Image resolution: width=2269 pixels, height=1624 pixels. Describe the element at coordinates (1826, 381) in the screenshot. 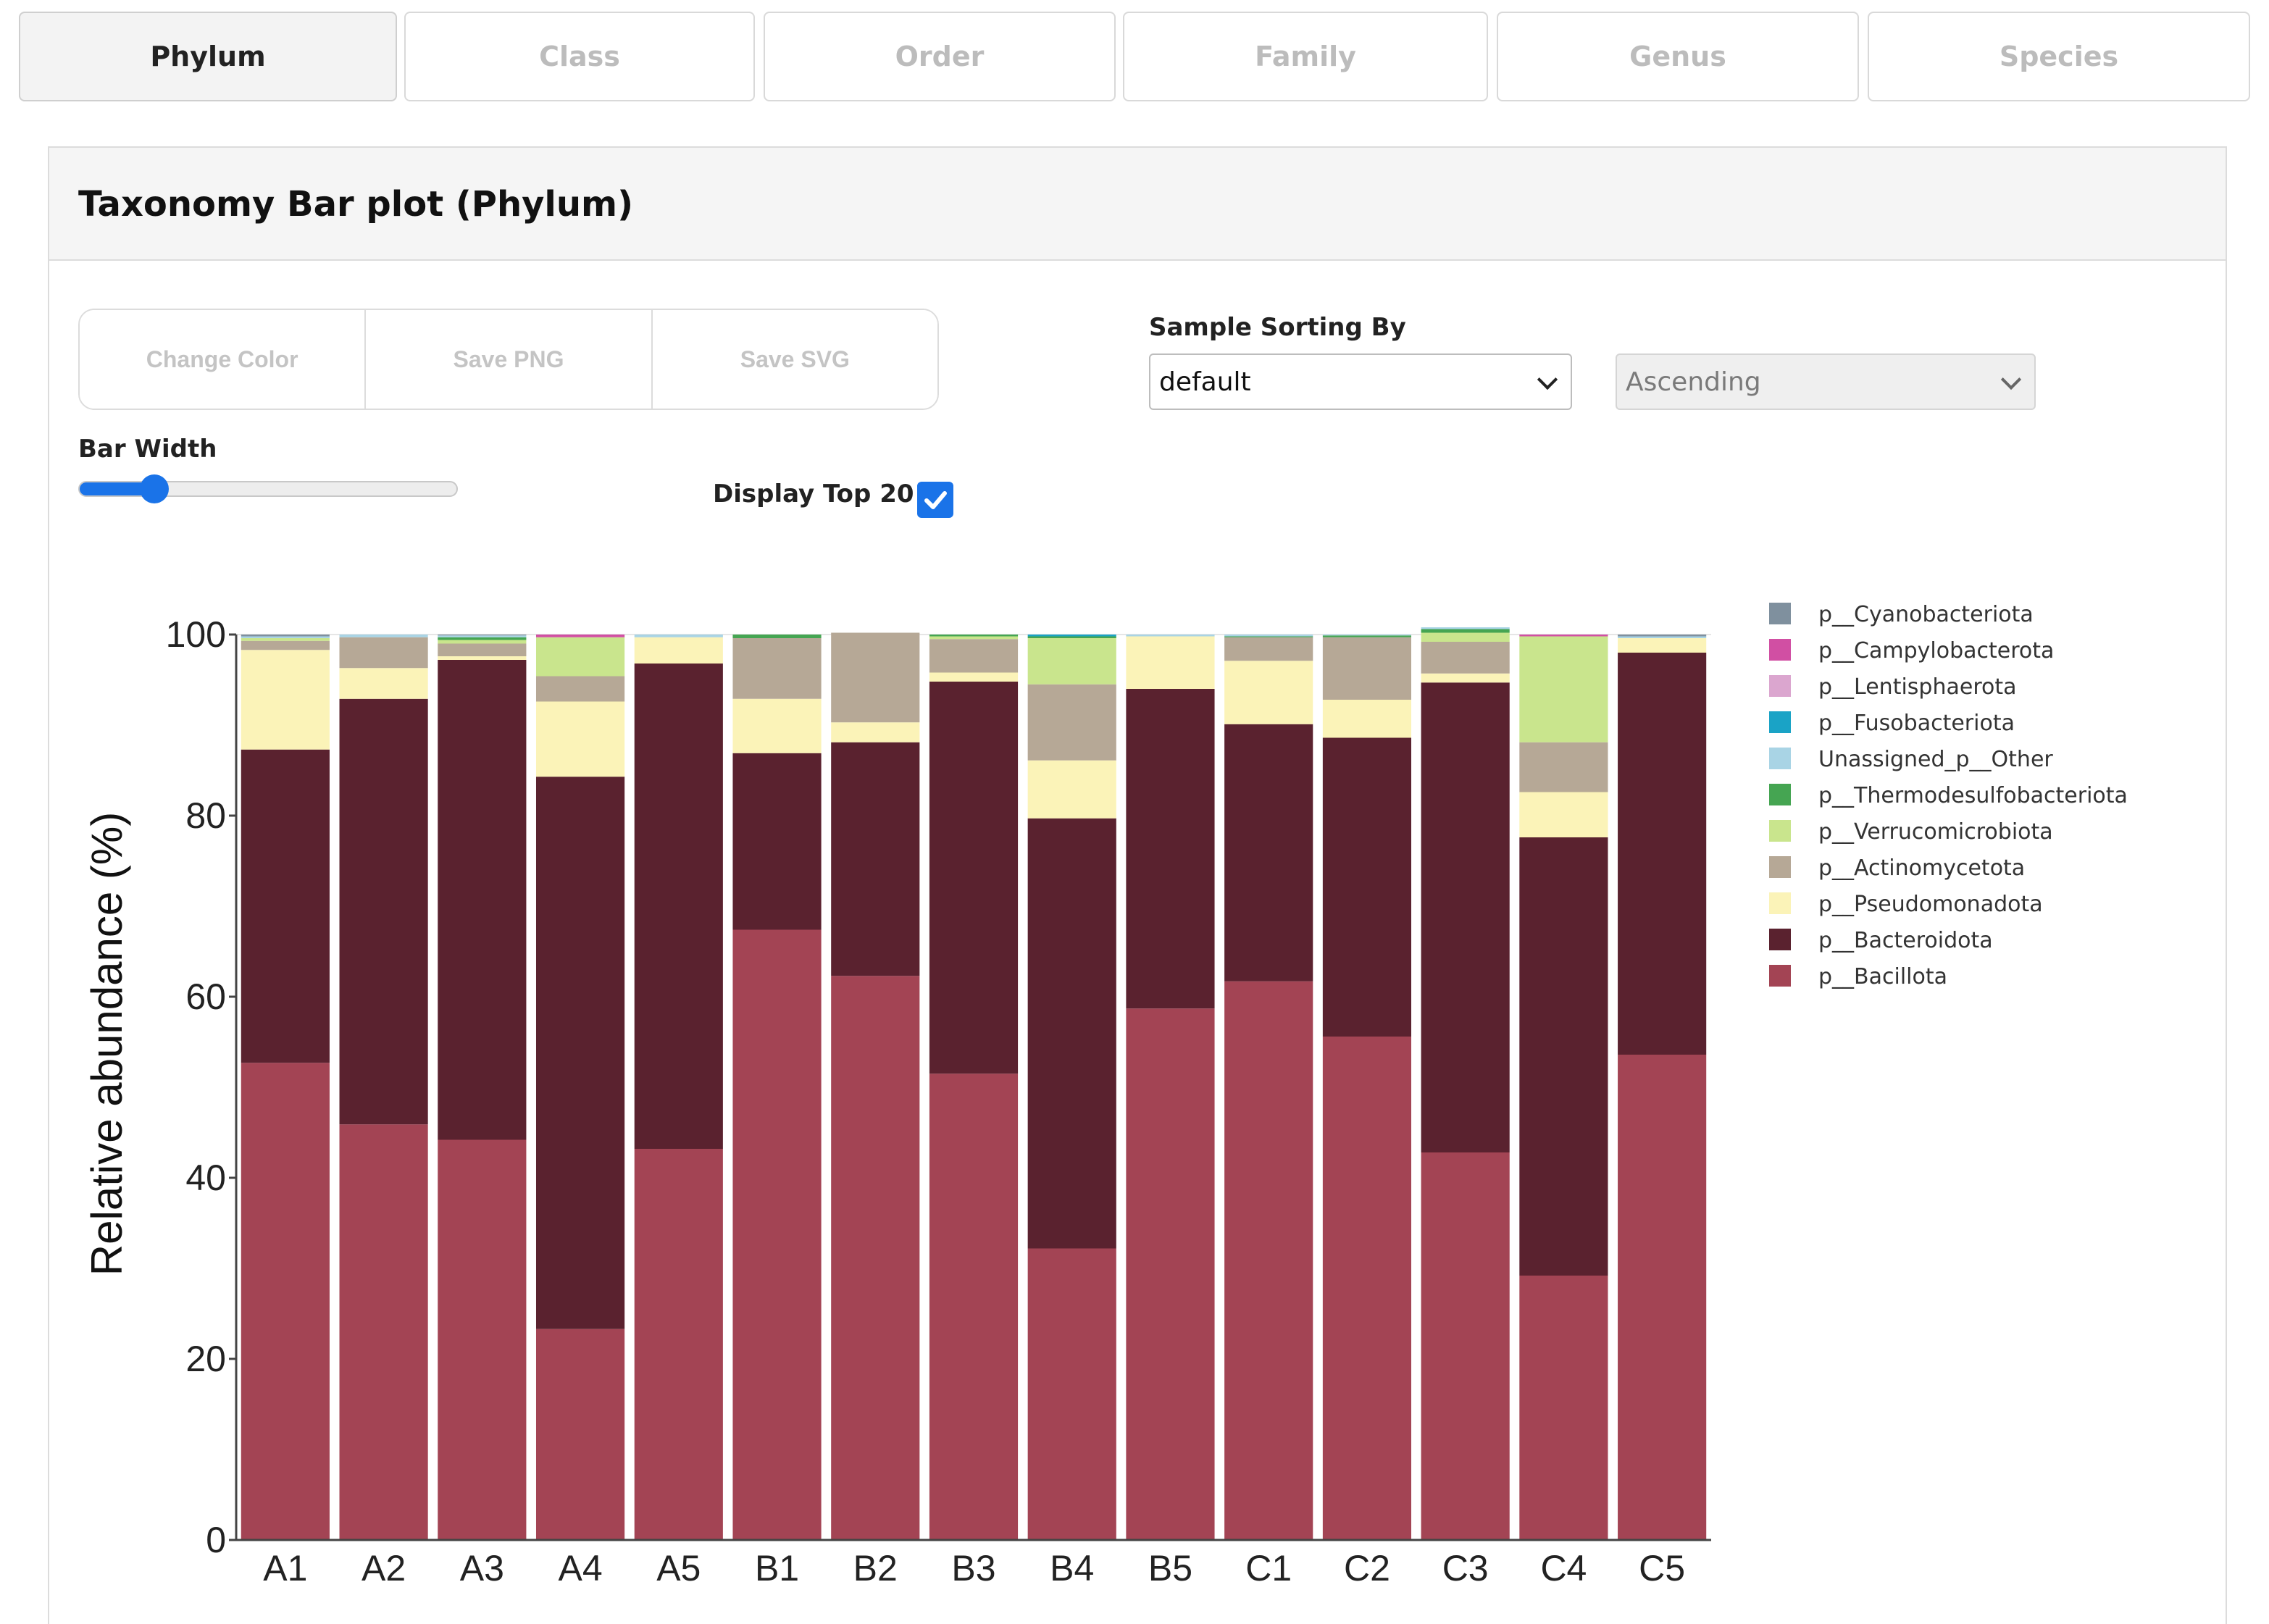

I see `sort-order-select: Ascending` at that location.